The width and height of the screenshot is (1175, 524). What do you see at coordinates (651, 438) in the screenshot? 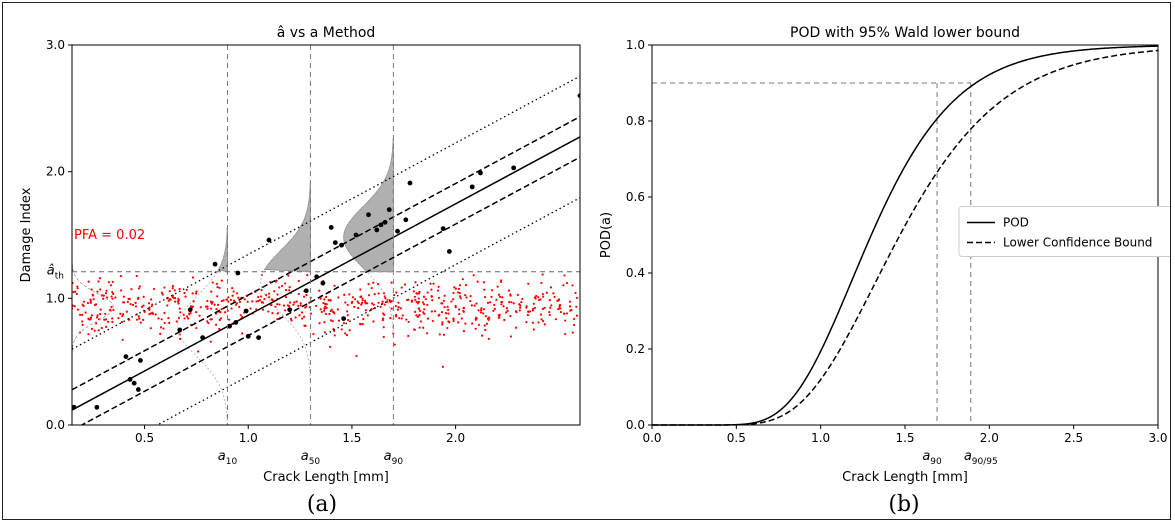
I see `x-tick-label: 0.0` at bounding box center [651, 438].